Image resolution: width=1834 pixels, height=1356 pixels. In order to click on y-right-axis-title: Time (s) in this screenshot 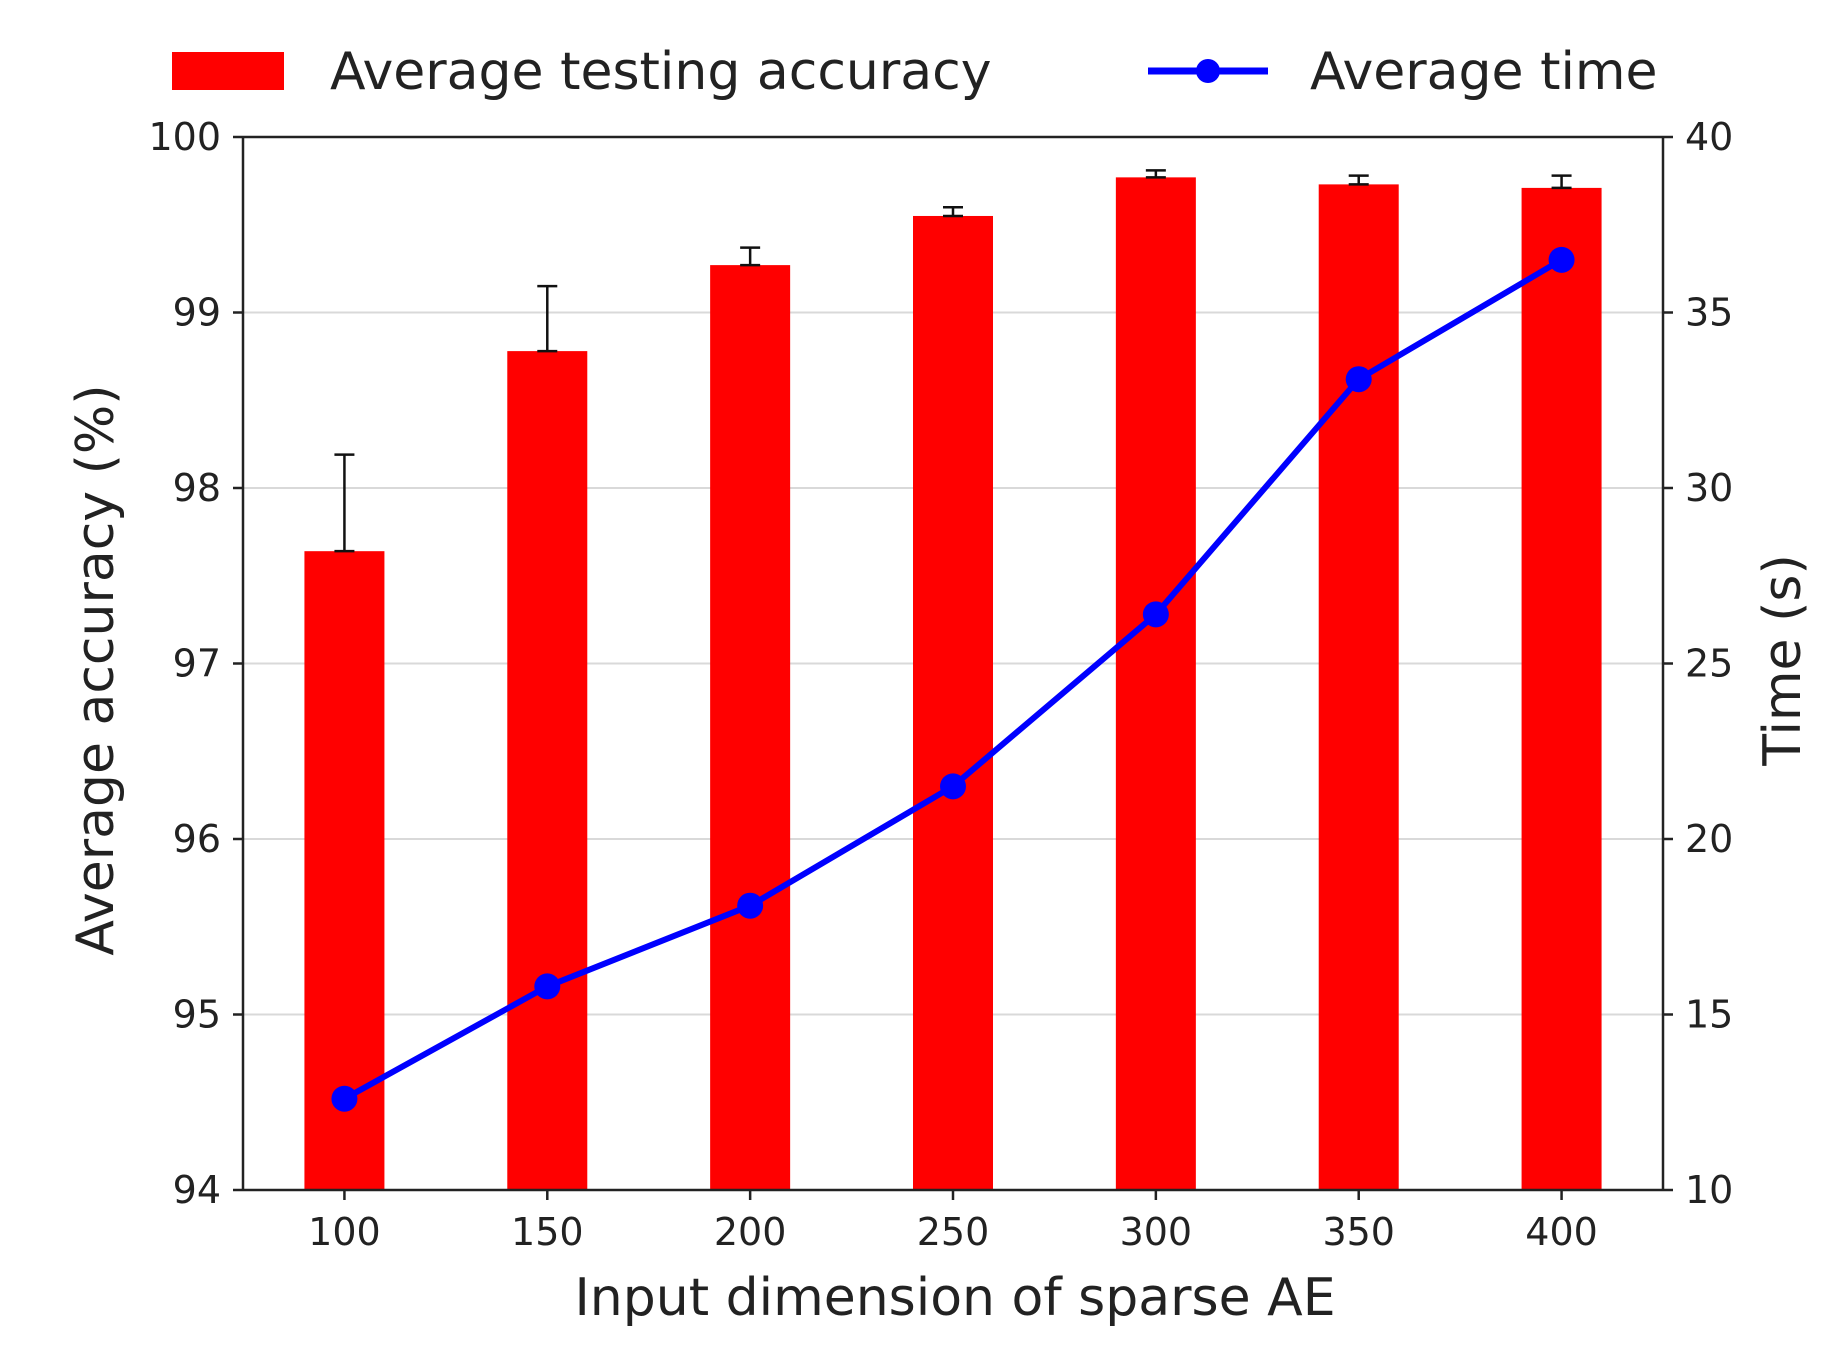, I will do `click(1783, 660)`.